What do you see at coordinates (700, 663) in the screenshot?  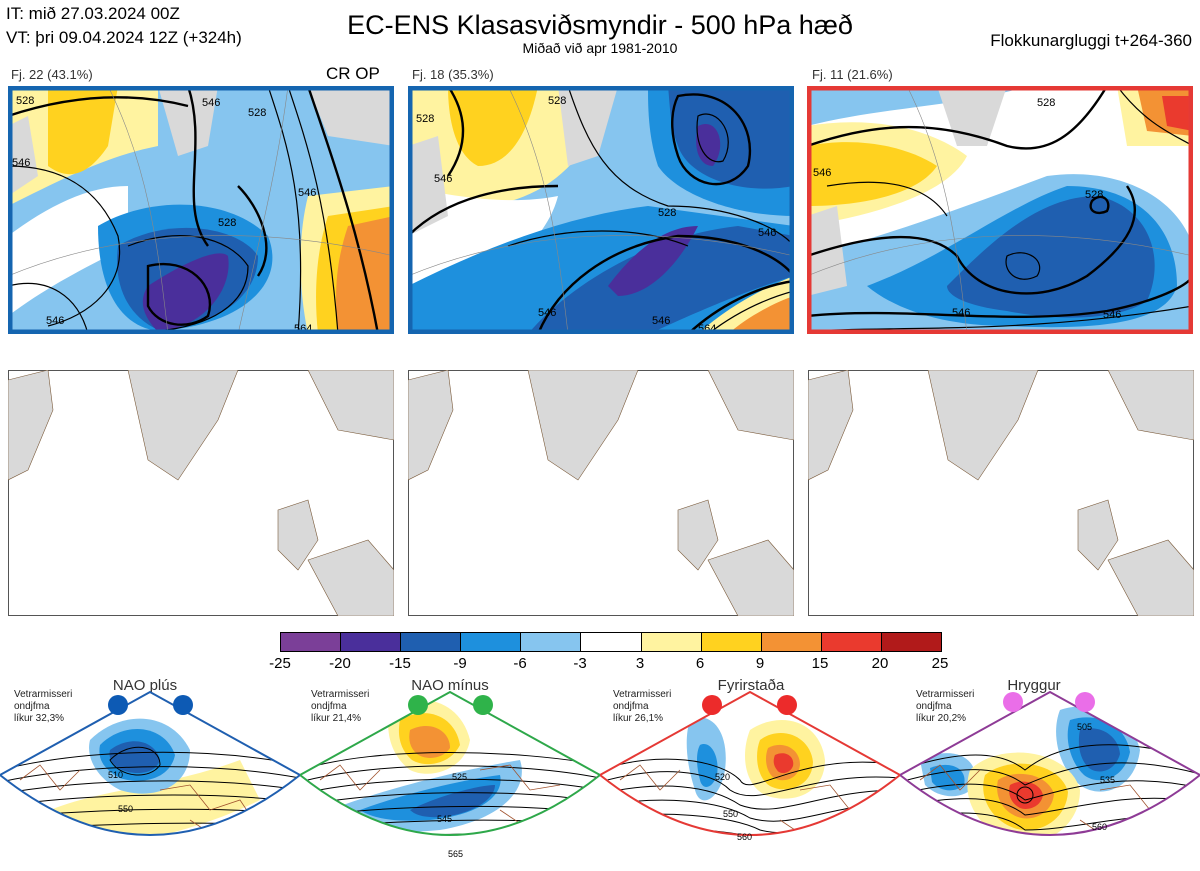 I see `colorbar-tick: 6` at bounding box center [700, 663].